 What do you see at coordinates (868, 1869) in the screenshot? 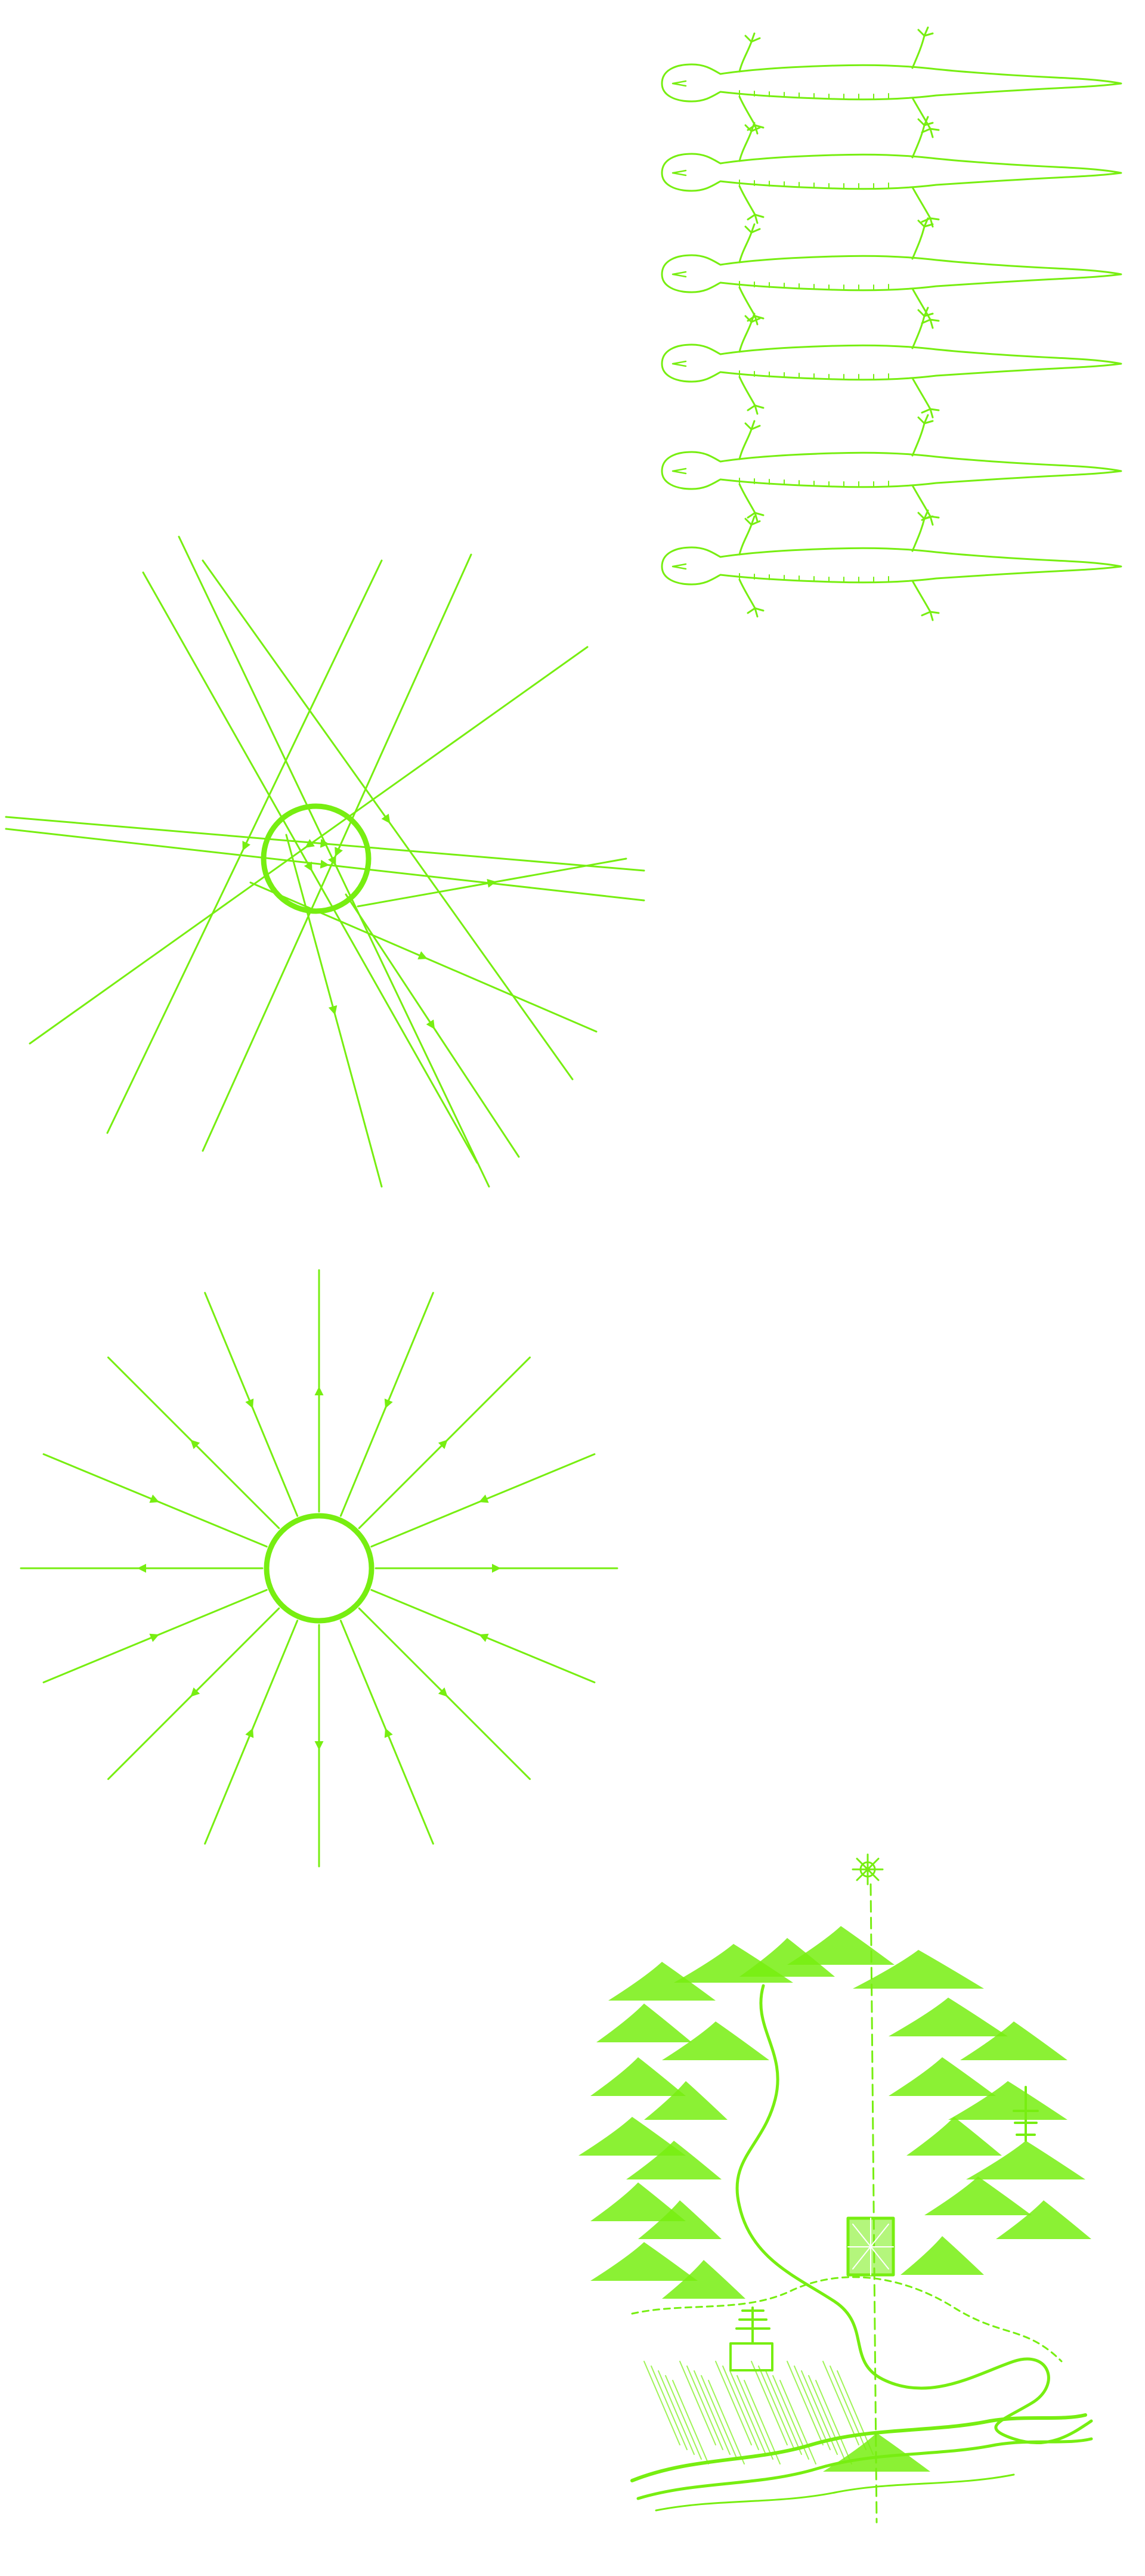
I see `summit-star-icon` at bounding box center [868, 1869].